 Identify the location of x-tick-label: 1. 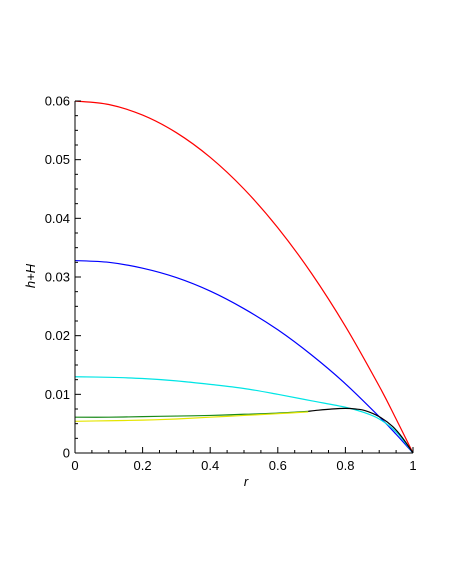
(412, 465).